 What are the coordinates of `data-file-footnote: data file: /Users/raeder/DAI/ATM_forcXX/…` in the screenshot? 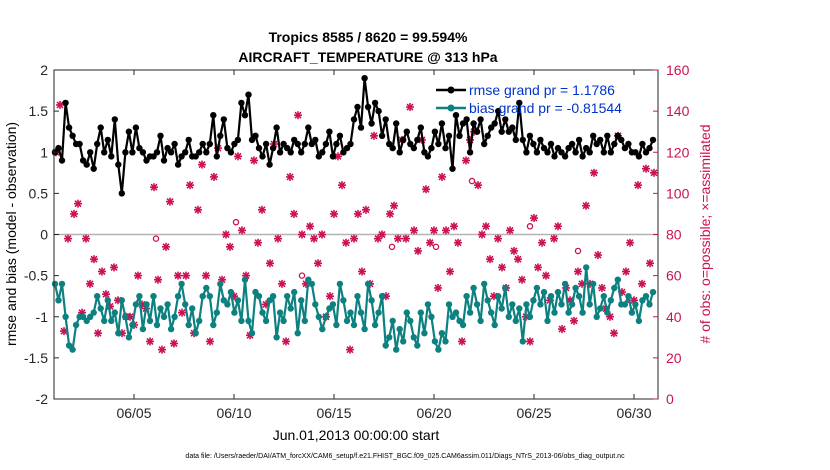 It's located at (405, 456).